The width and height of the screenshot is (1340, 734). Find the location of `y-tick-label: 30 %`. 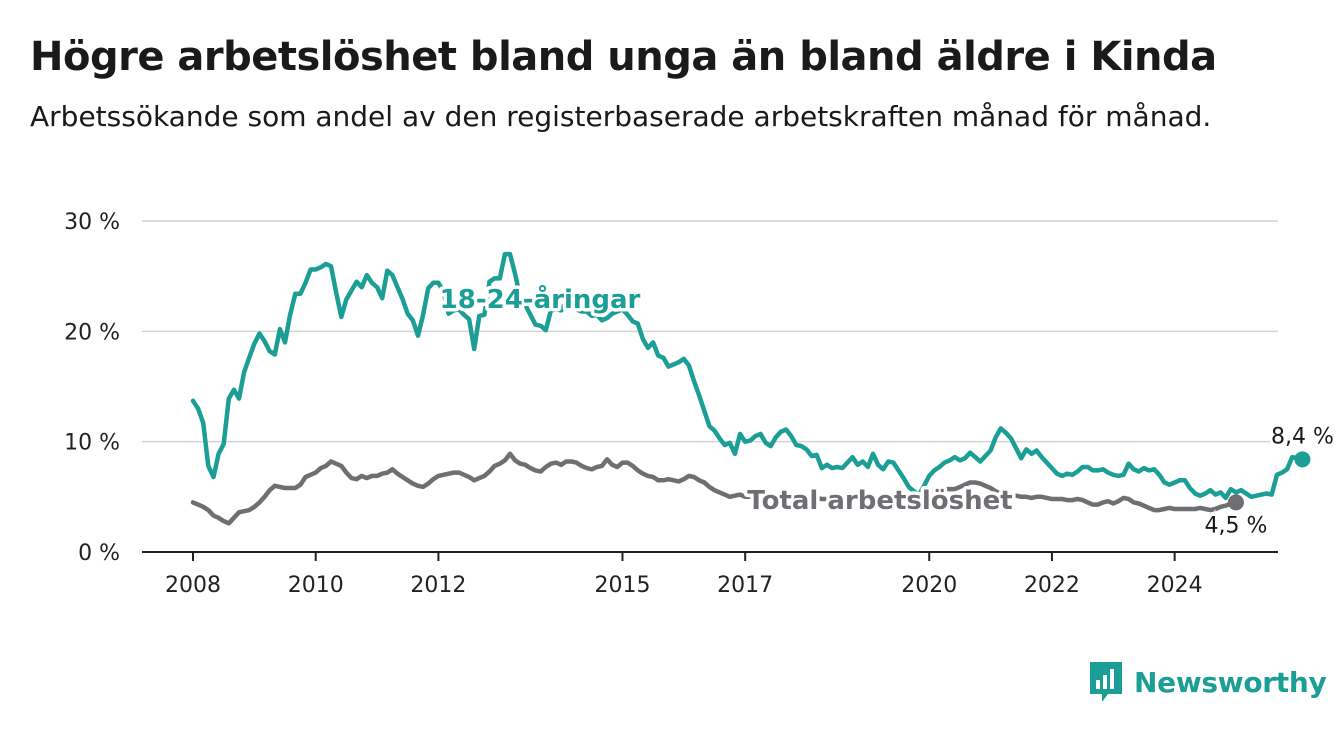

y-tick-label: 30 % is located at coordinates (92, 222).